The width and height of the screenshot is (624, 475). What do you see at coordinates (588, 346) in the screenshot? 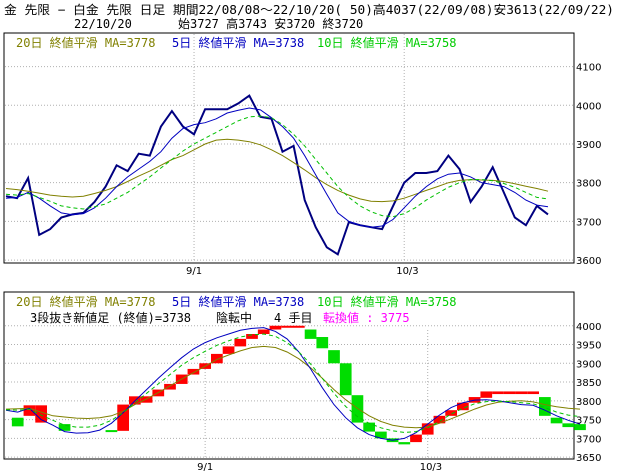
I see `bottom-y-tick-label: 3950` at bounding box center [588, 346].